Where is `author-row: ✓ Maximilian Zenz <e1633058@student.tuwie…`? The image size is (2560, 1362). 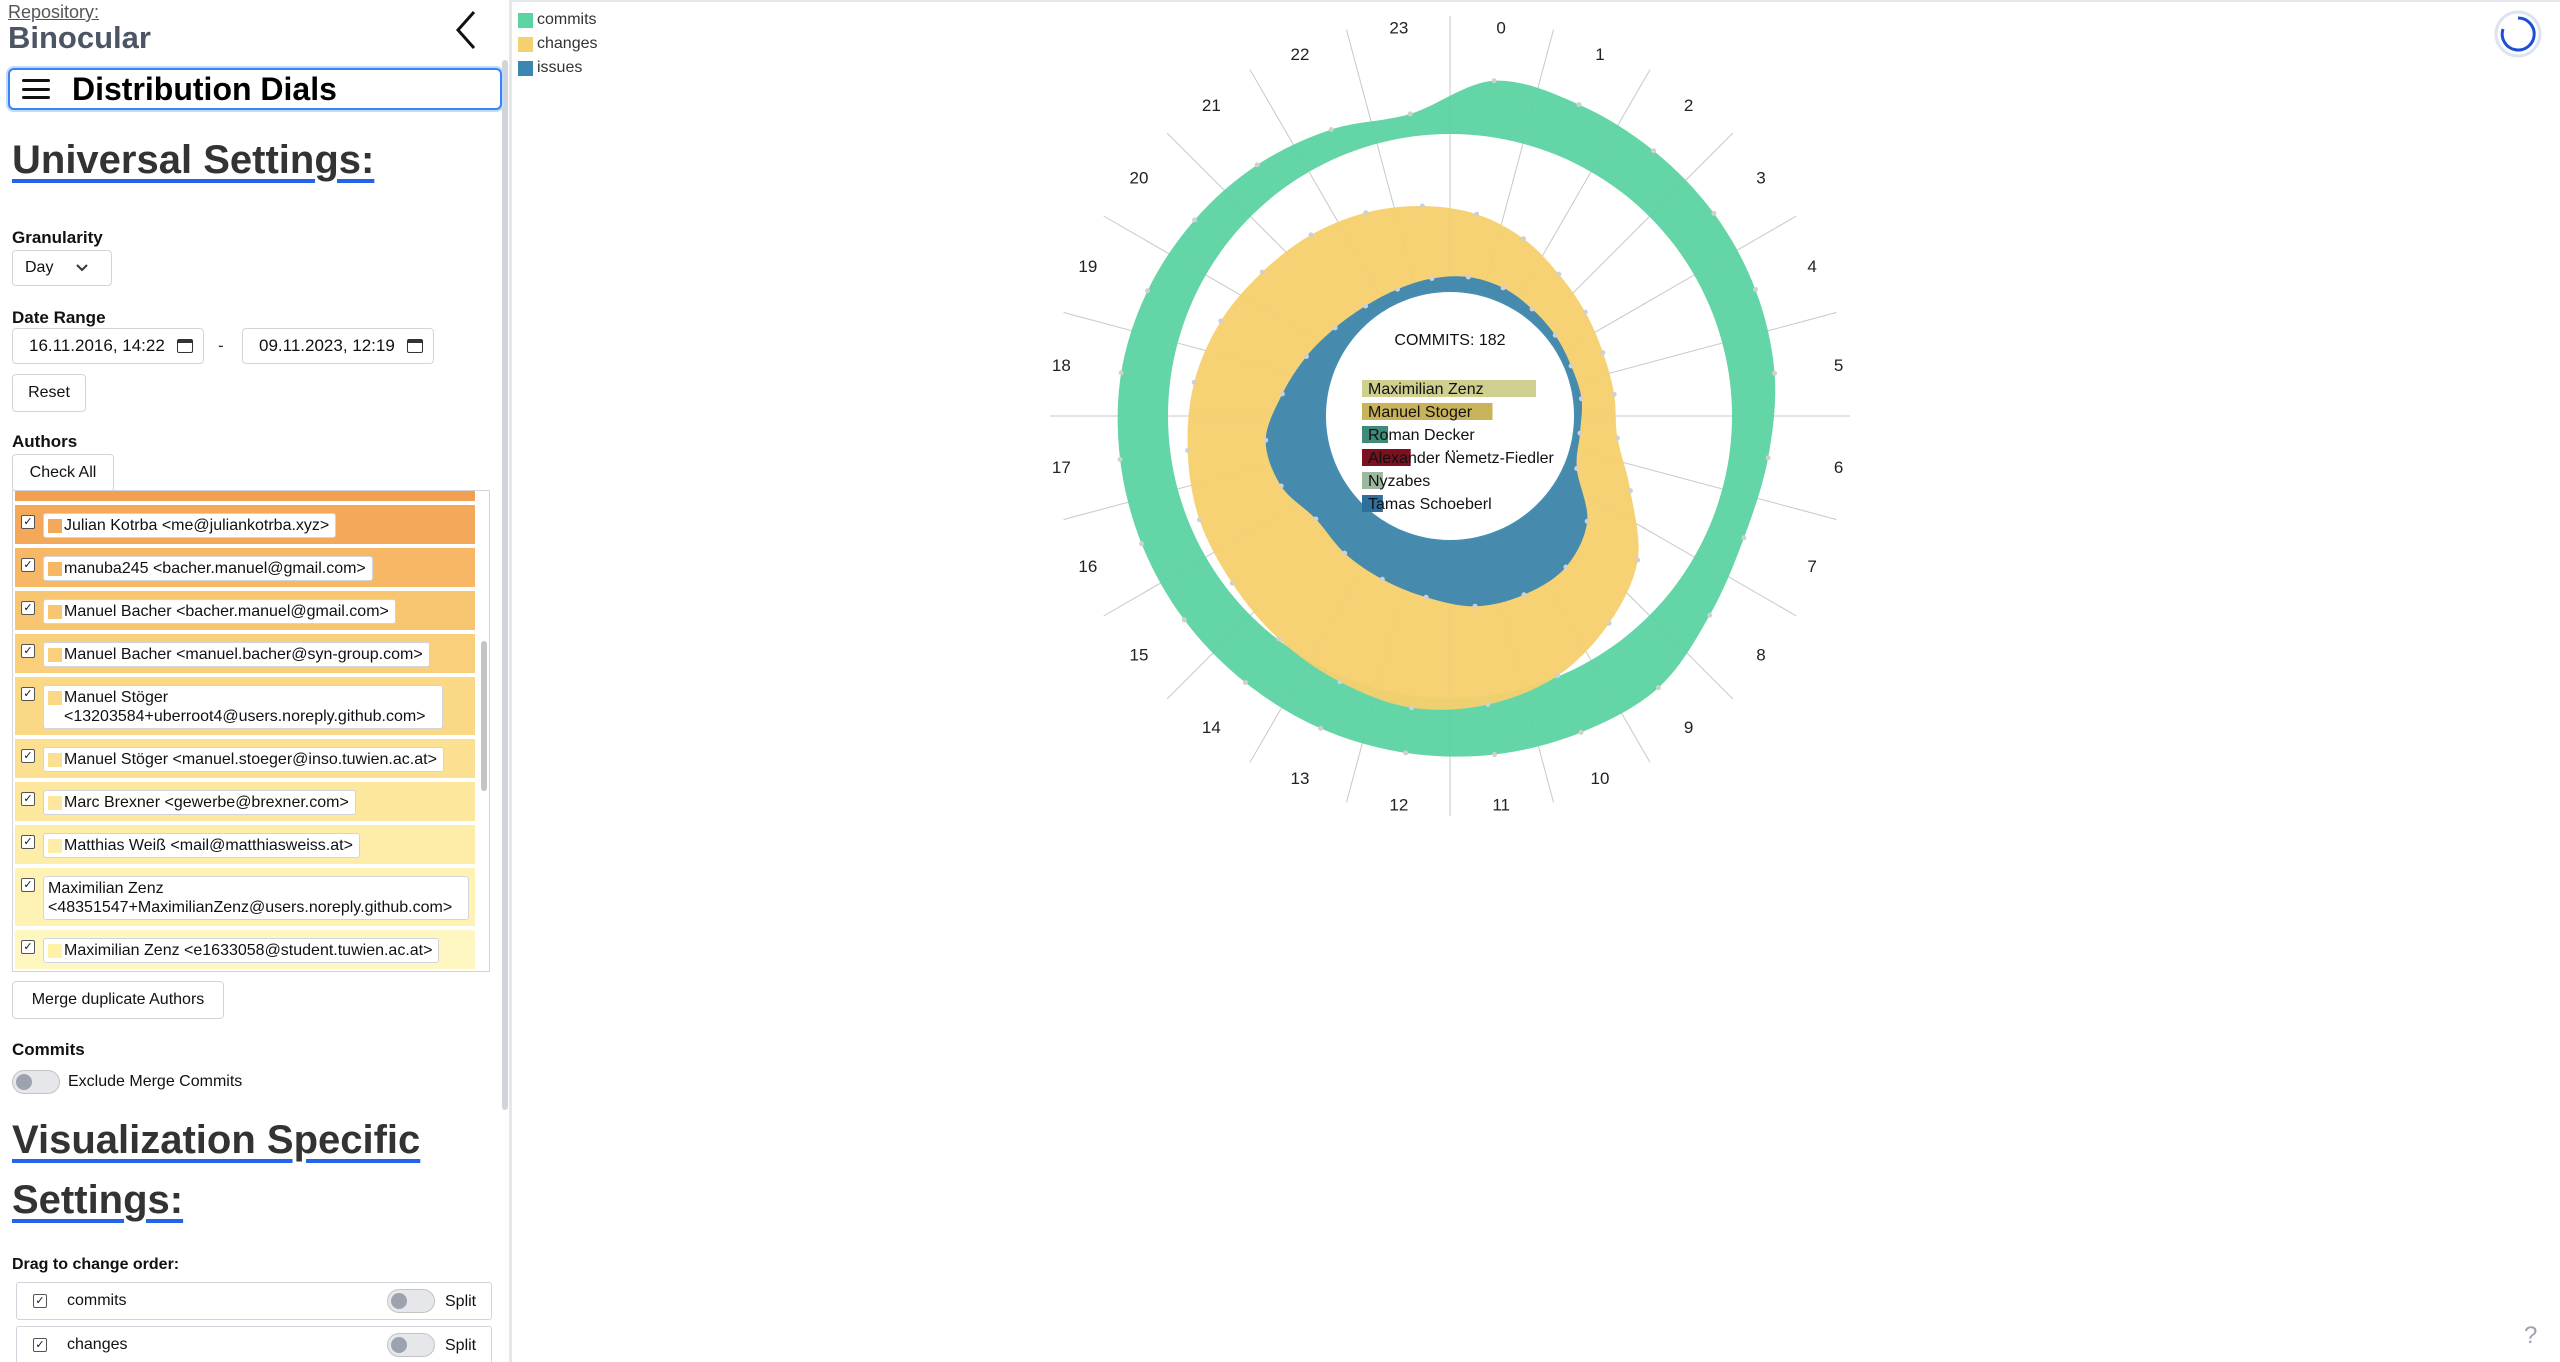
author-row: ✓ Maximilian Zenz <e1633058@student.tuwie… is located at coordinates (245, 949).